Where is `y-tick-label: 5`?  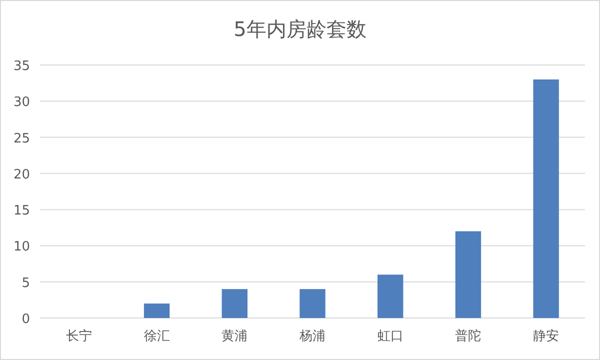 y-tick-label: 5 is located at coordinates (26, 283).